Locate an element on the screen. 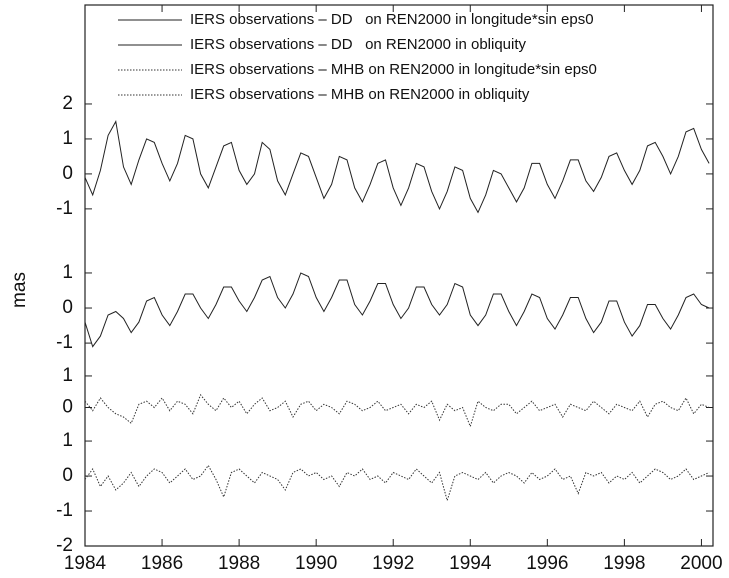 Image resolution: width=729 pixels, height=578 pixels. x-tick-label: 1998 is located at coordinates (624, 563).